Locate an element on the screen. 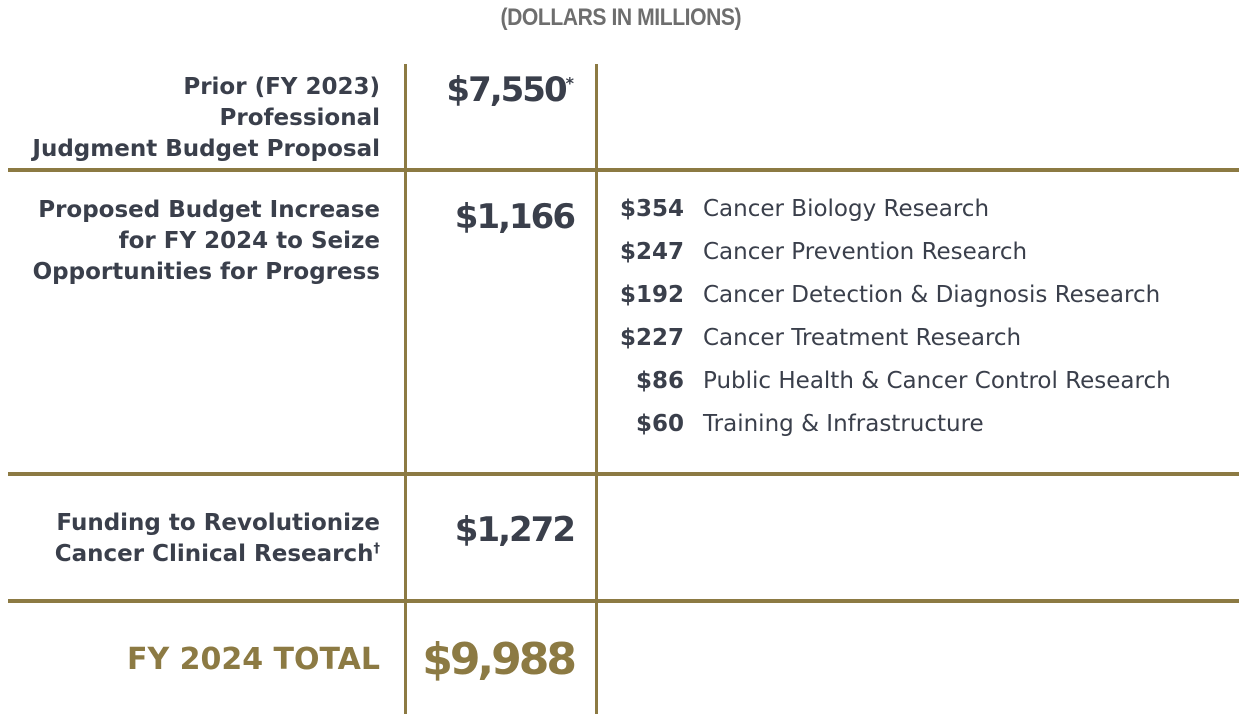  breakdown-value: $247 is located at coordinates (651, 252).